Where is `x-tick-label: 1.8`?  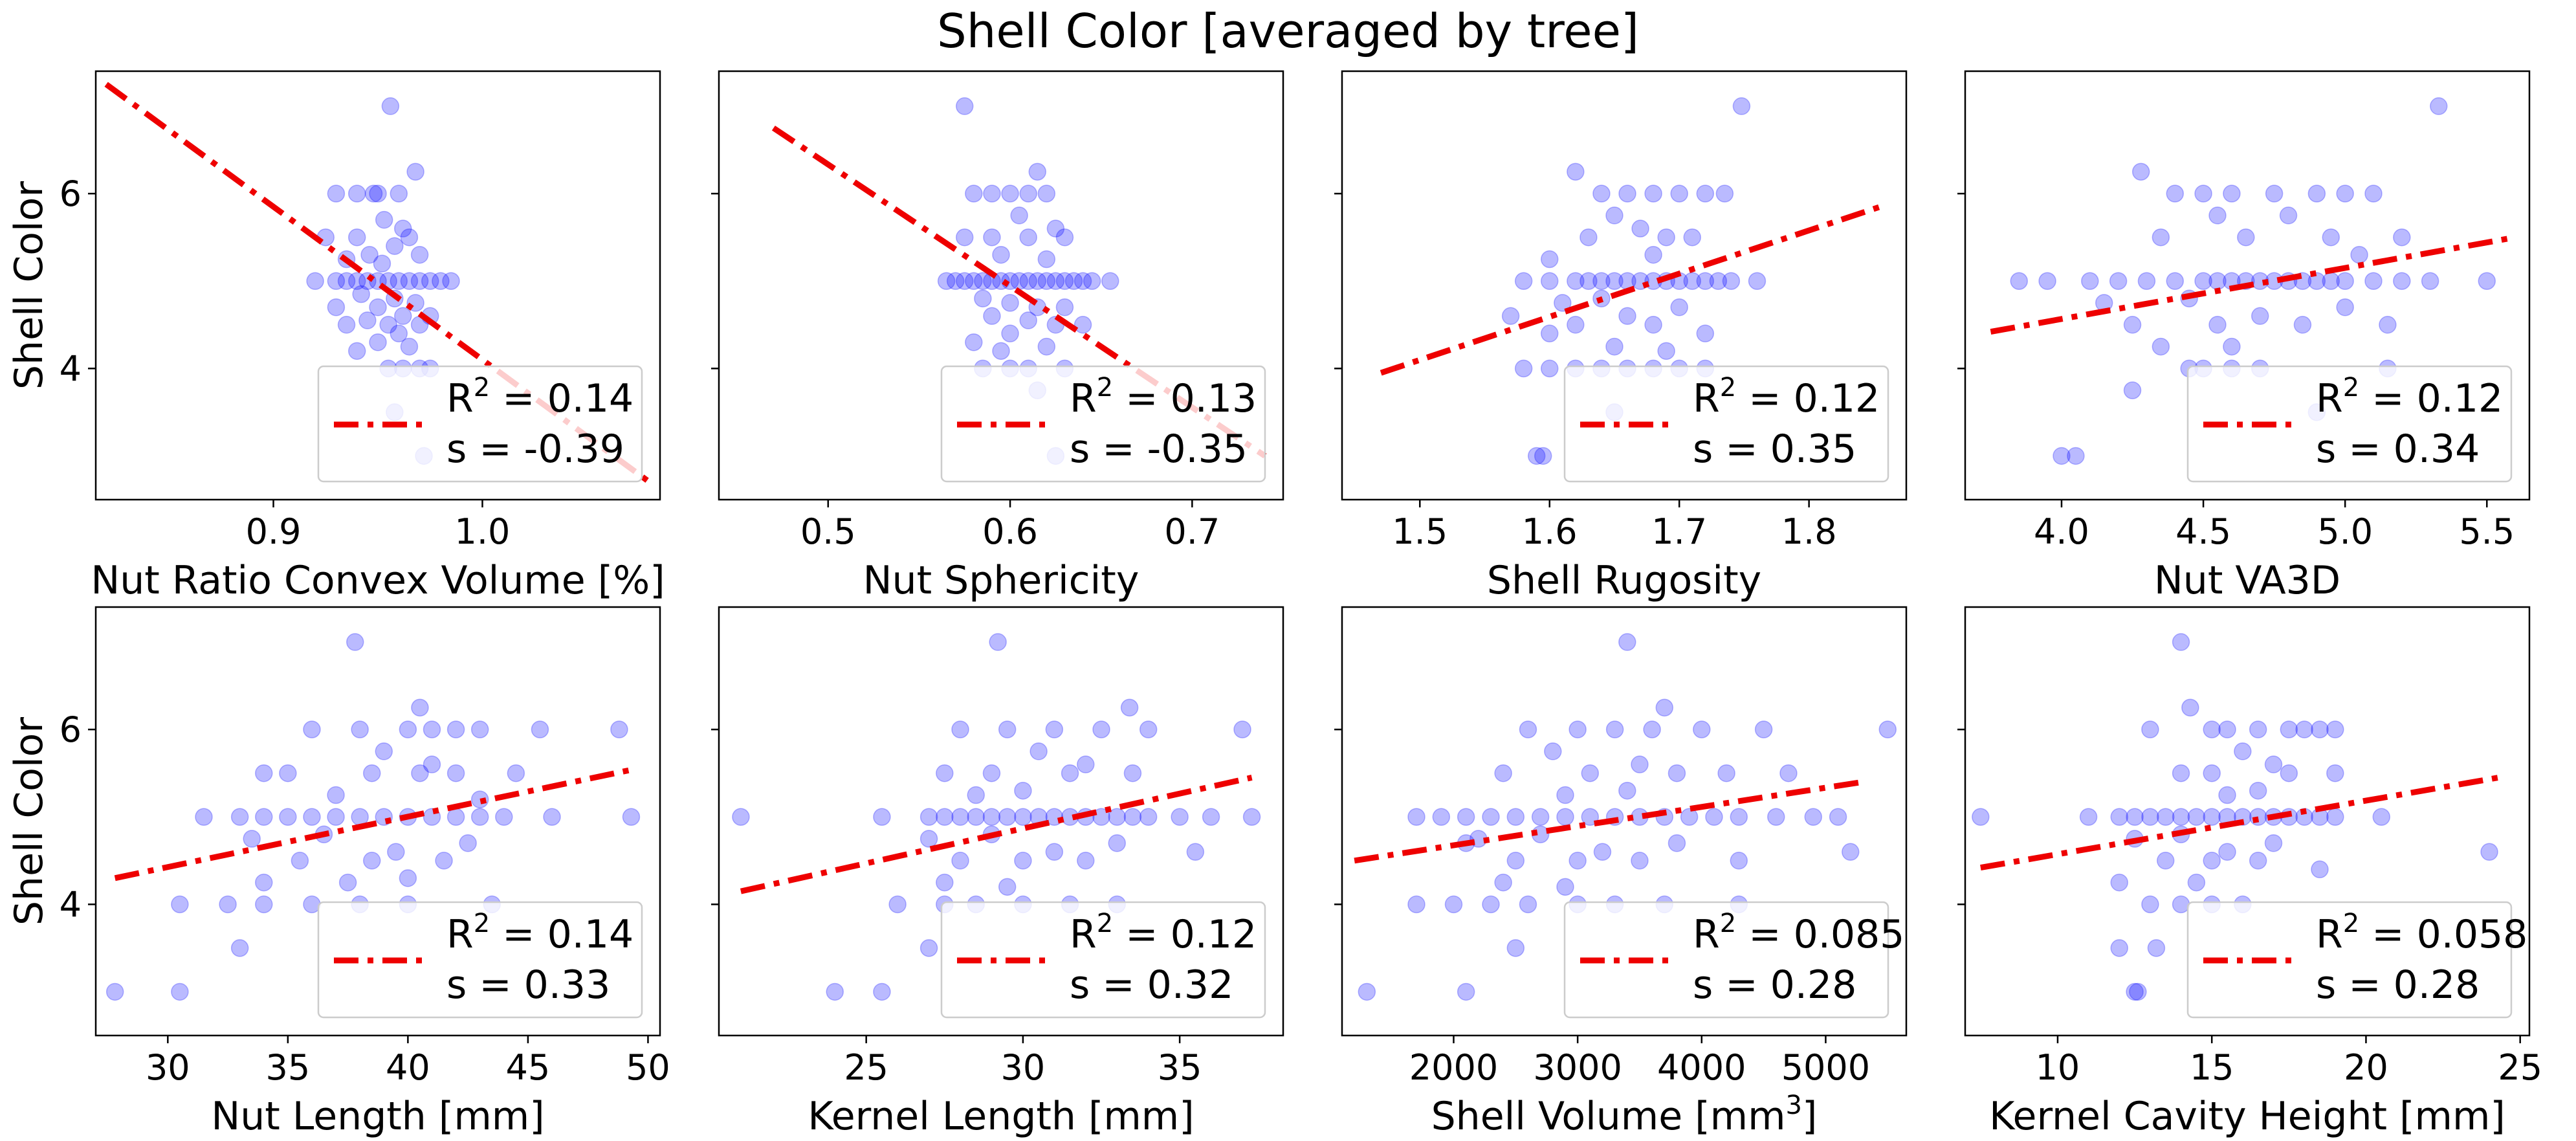
x-tick-label: 1.8 is located at coordinates (1809, 531).